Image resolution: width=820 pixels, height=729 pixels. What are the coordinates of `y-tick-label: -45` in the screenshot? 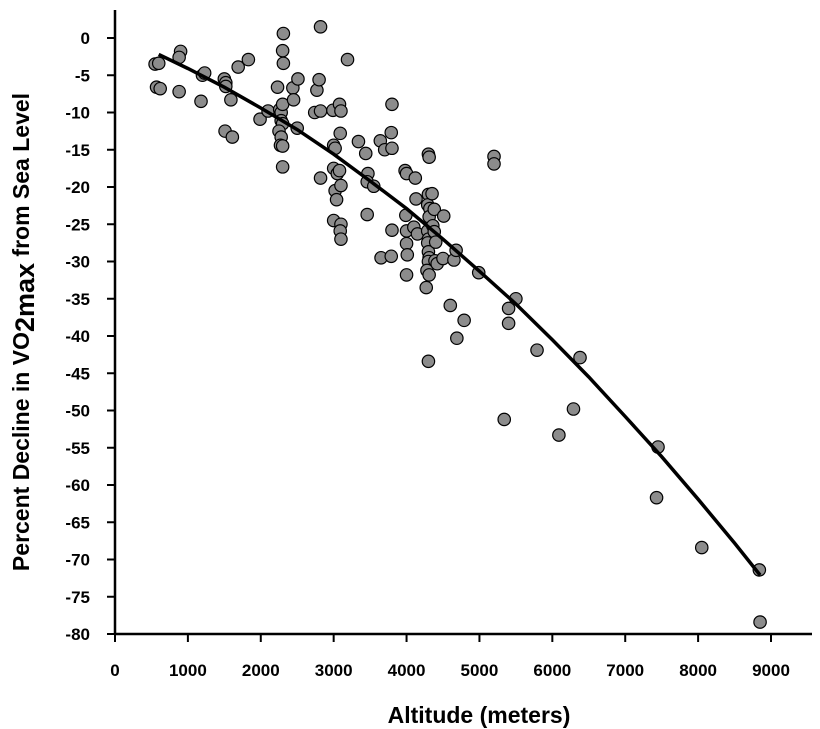 It's located at (77, 373).